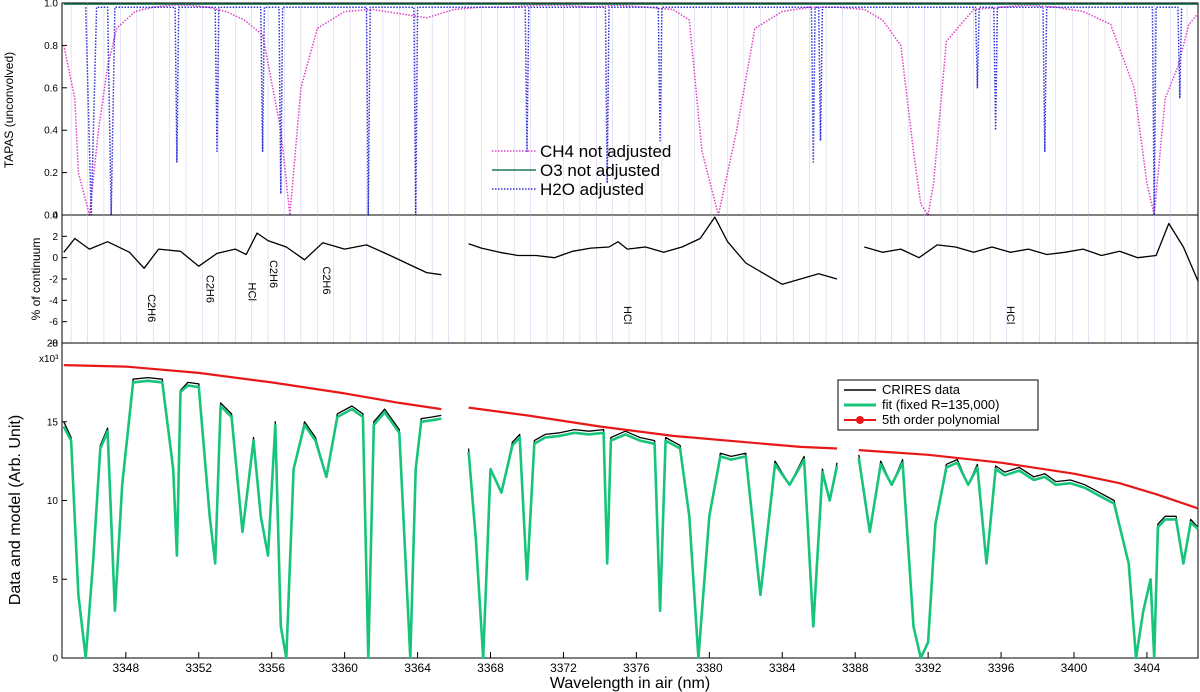 The height and width of the screenshot is (692, 1200). I want to click on x-tick-label: 3388, so click(855, 668).